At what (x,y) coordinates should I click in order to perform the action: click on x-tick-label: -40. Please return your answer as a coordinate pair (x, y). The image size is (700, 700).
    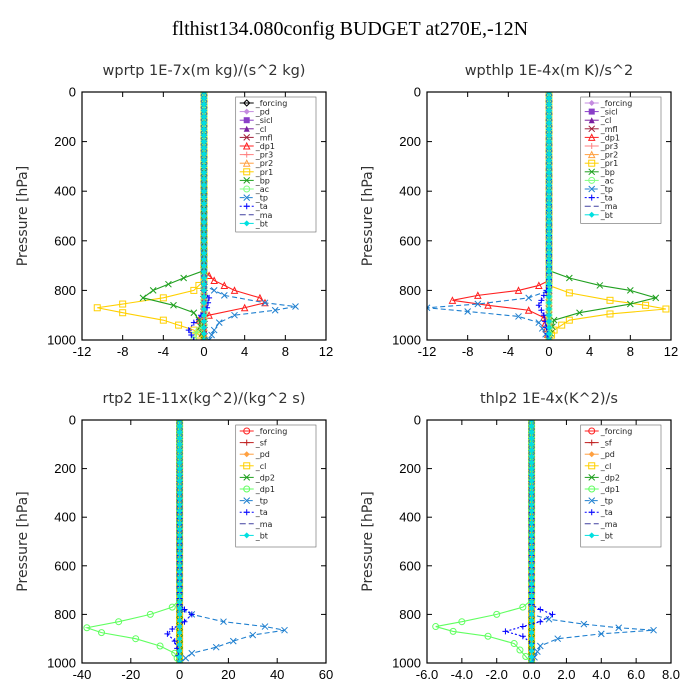
    Looking at the image, I should click on (82, 674).